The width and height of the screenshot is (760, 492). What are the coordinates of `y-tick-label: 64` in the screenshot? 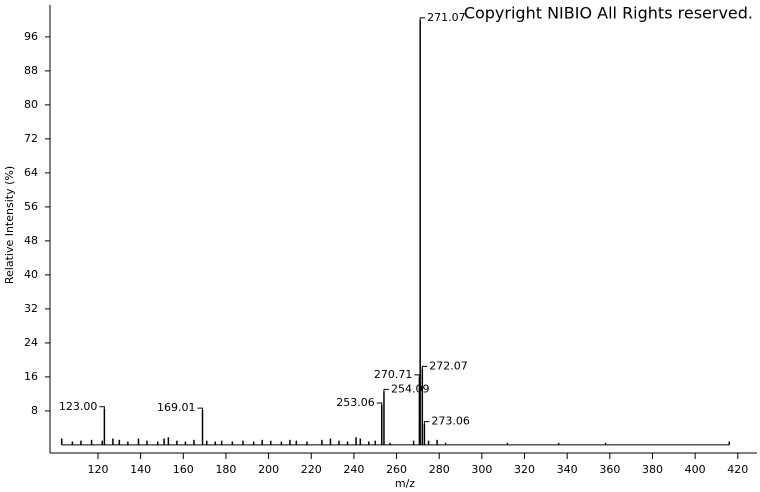 It's located at (31, 172).